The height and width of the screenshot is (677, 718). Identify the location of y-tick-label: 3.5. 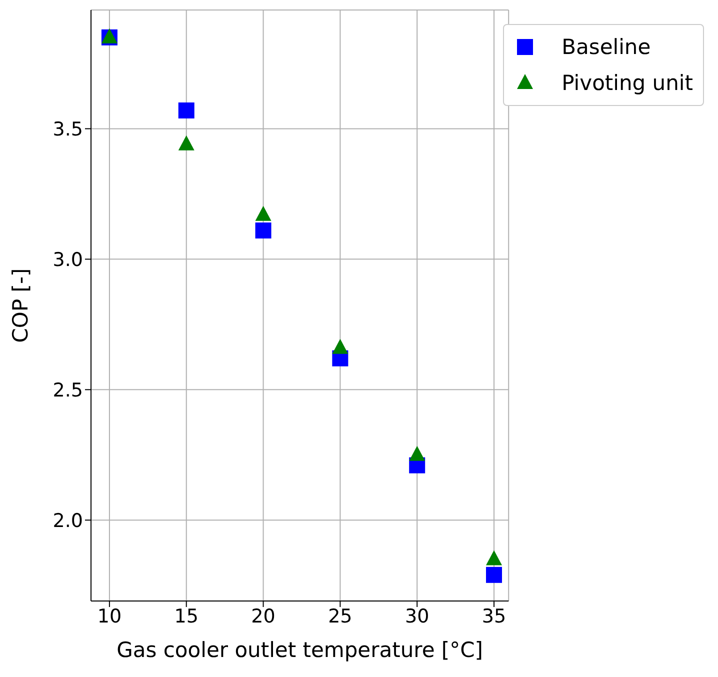
(67, 129).